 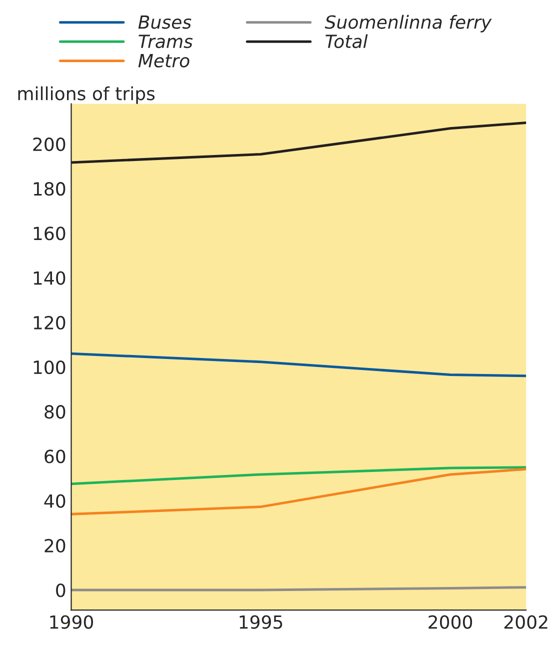 What do you see at coordinates (450, 622) in the screenshot?
I see `x-tick-label: 2000` at bounding box center [450, 622].